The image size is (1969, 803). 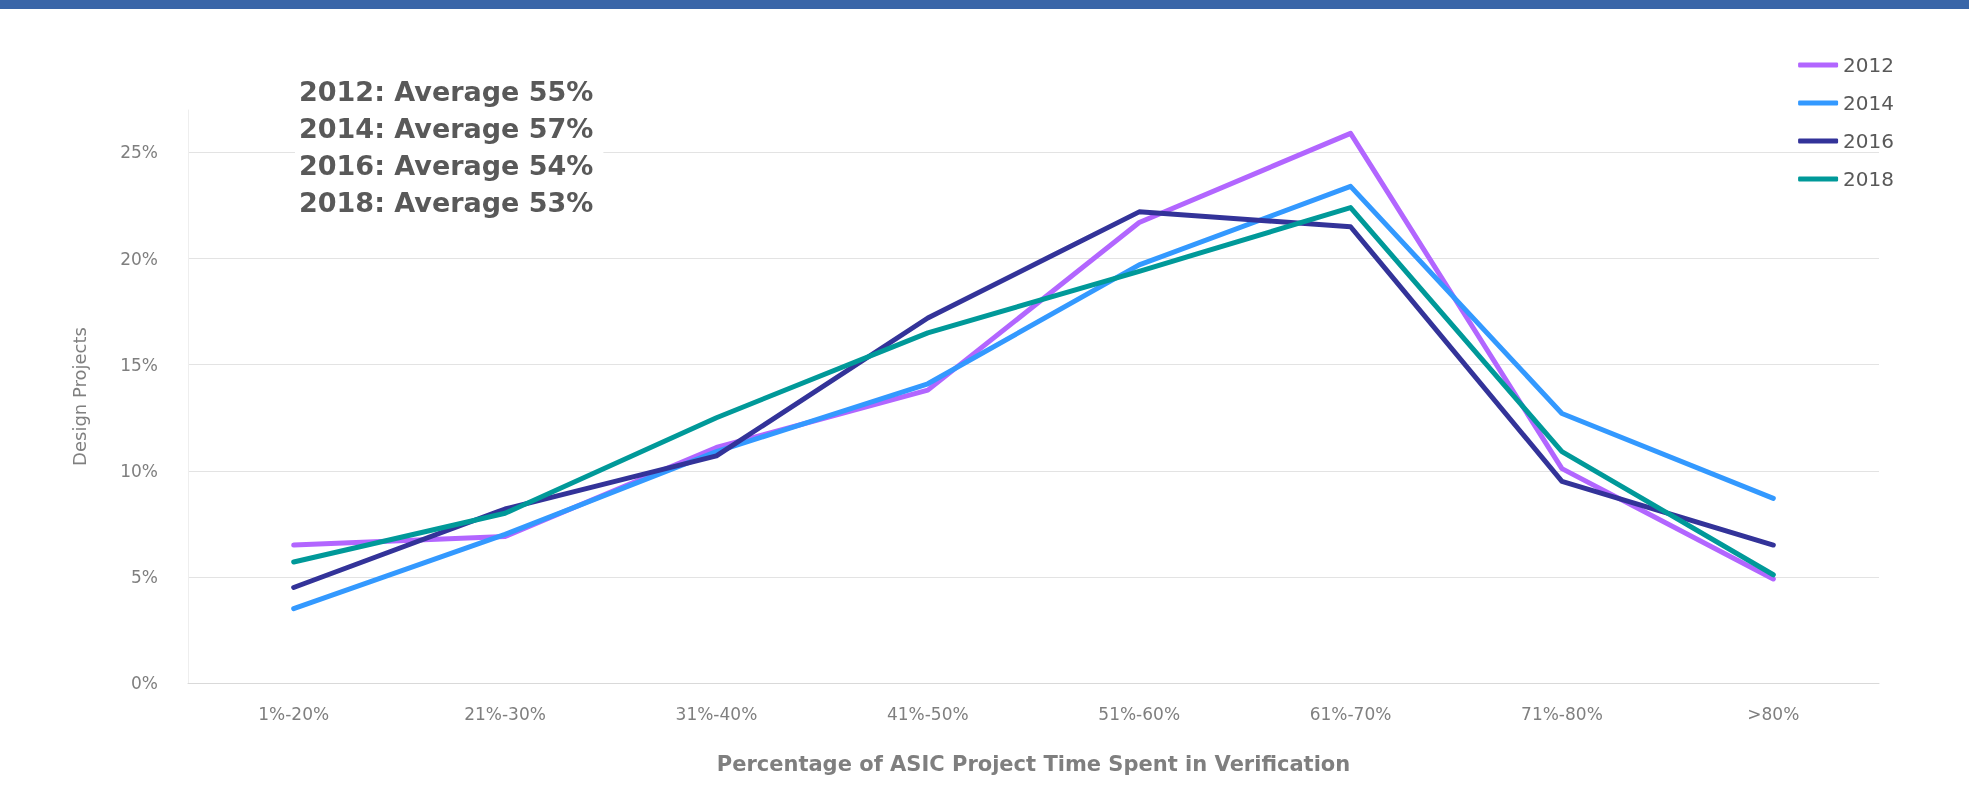 I want to click on y-tick-label: 15%, so click(x=139, y=364).